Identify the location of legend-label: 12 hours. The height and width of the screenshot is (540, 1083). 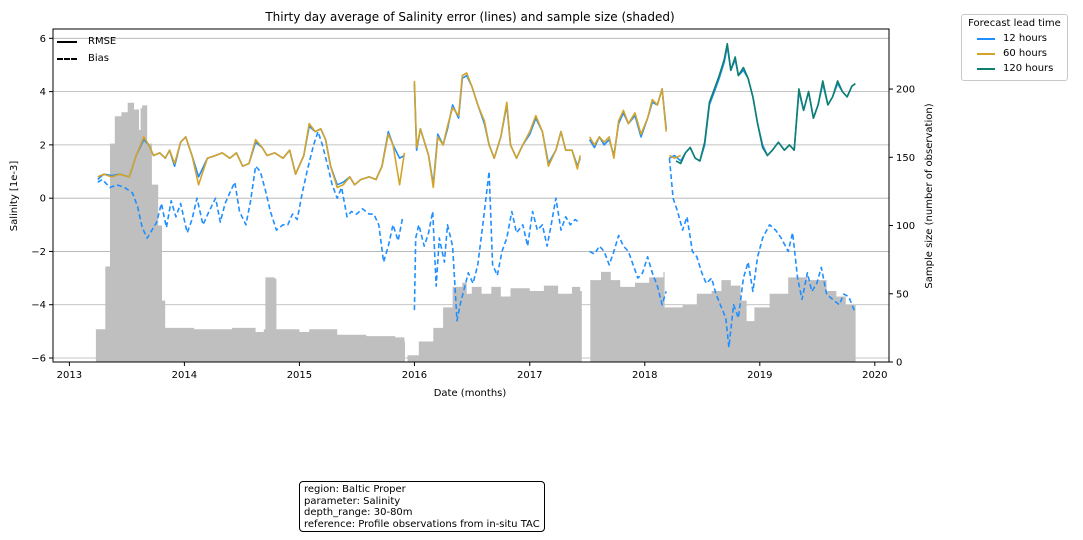
(1025, 38).